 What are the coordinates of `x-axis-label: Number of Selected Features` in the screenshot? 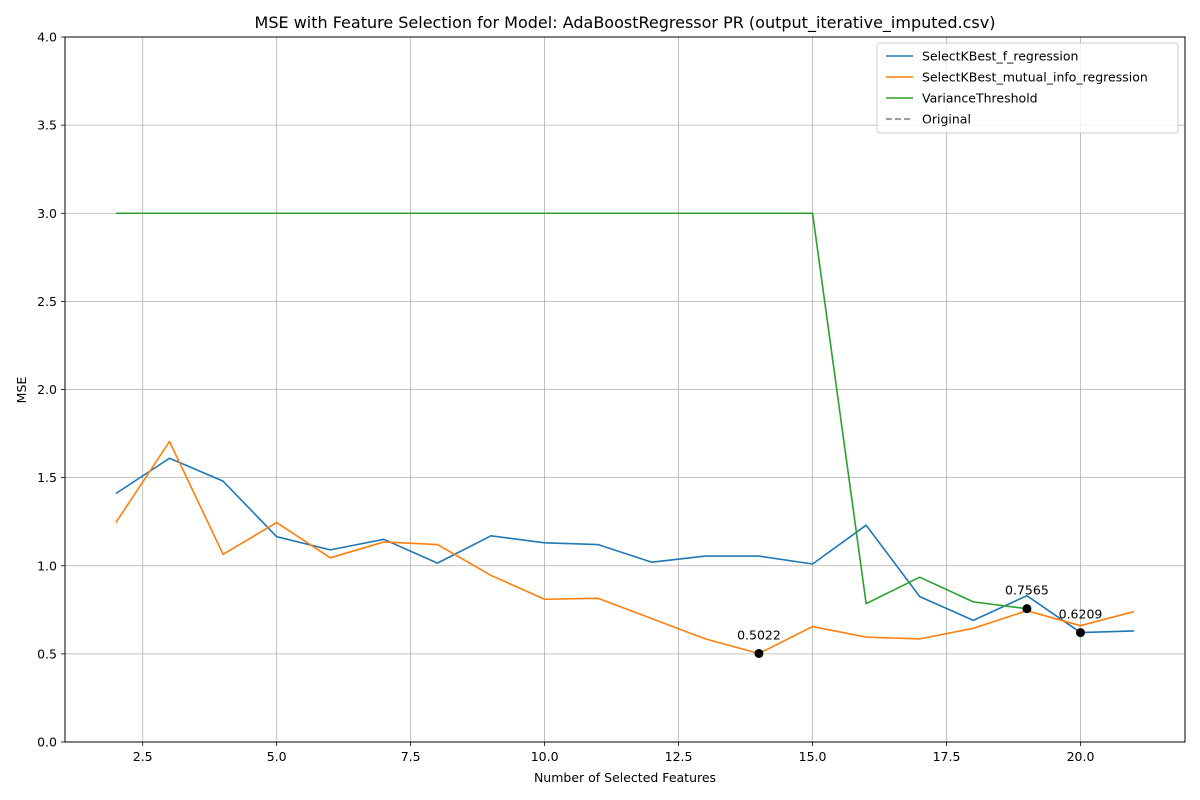 It's located at (625, 777).